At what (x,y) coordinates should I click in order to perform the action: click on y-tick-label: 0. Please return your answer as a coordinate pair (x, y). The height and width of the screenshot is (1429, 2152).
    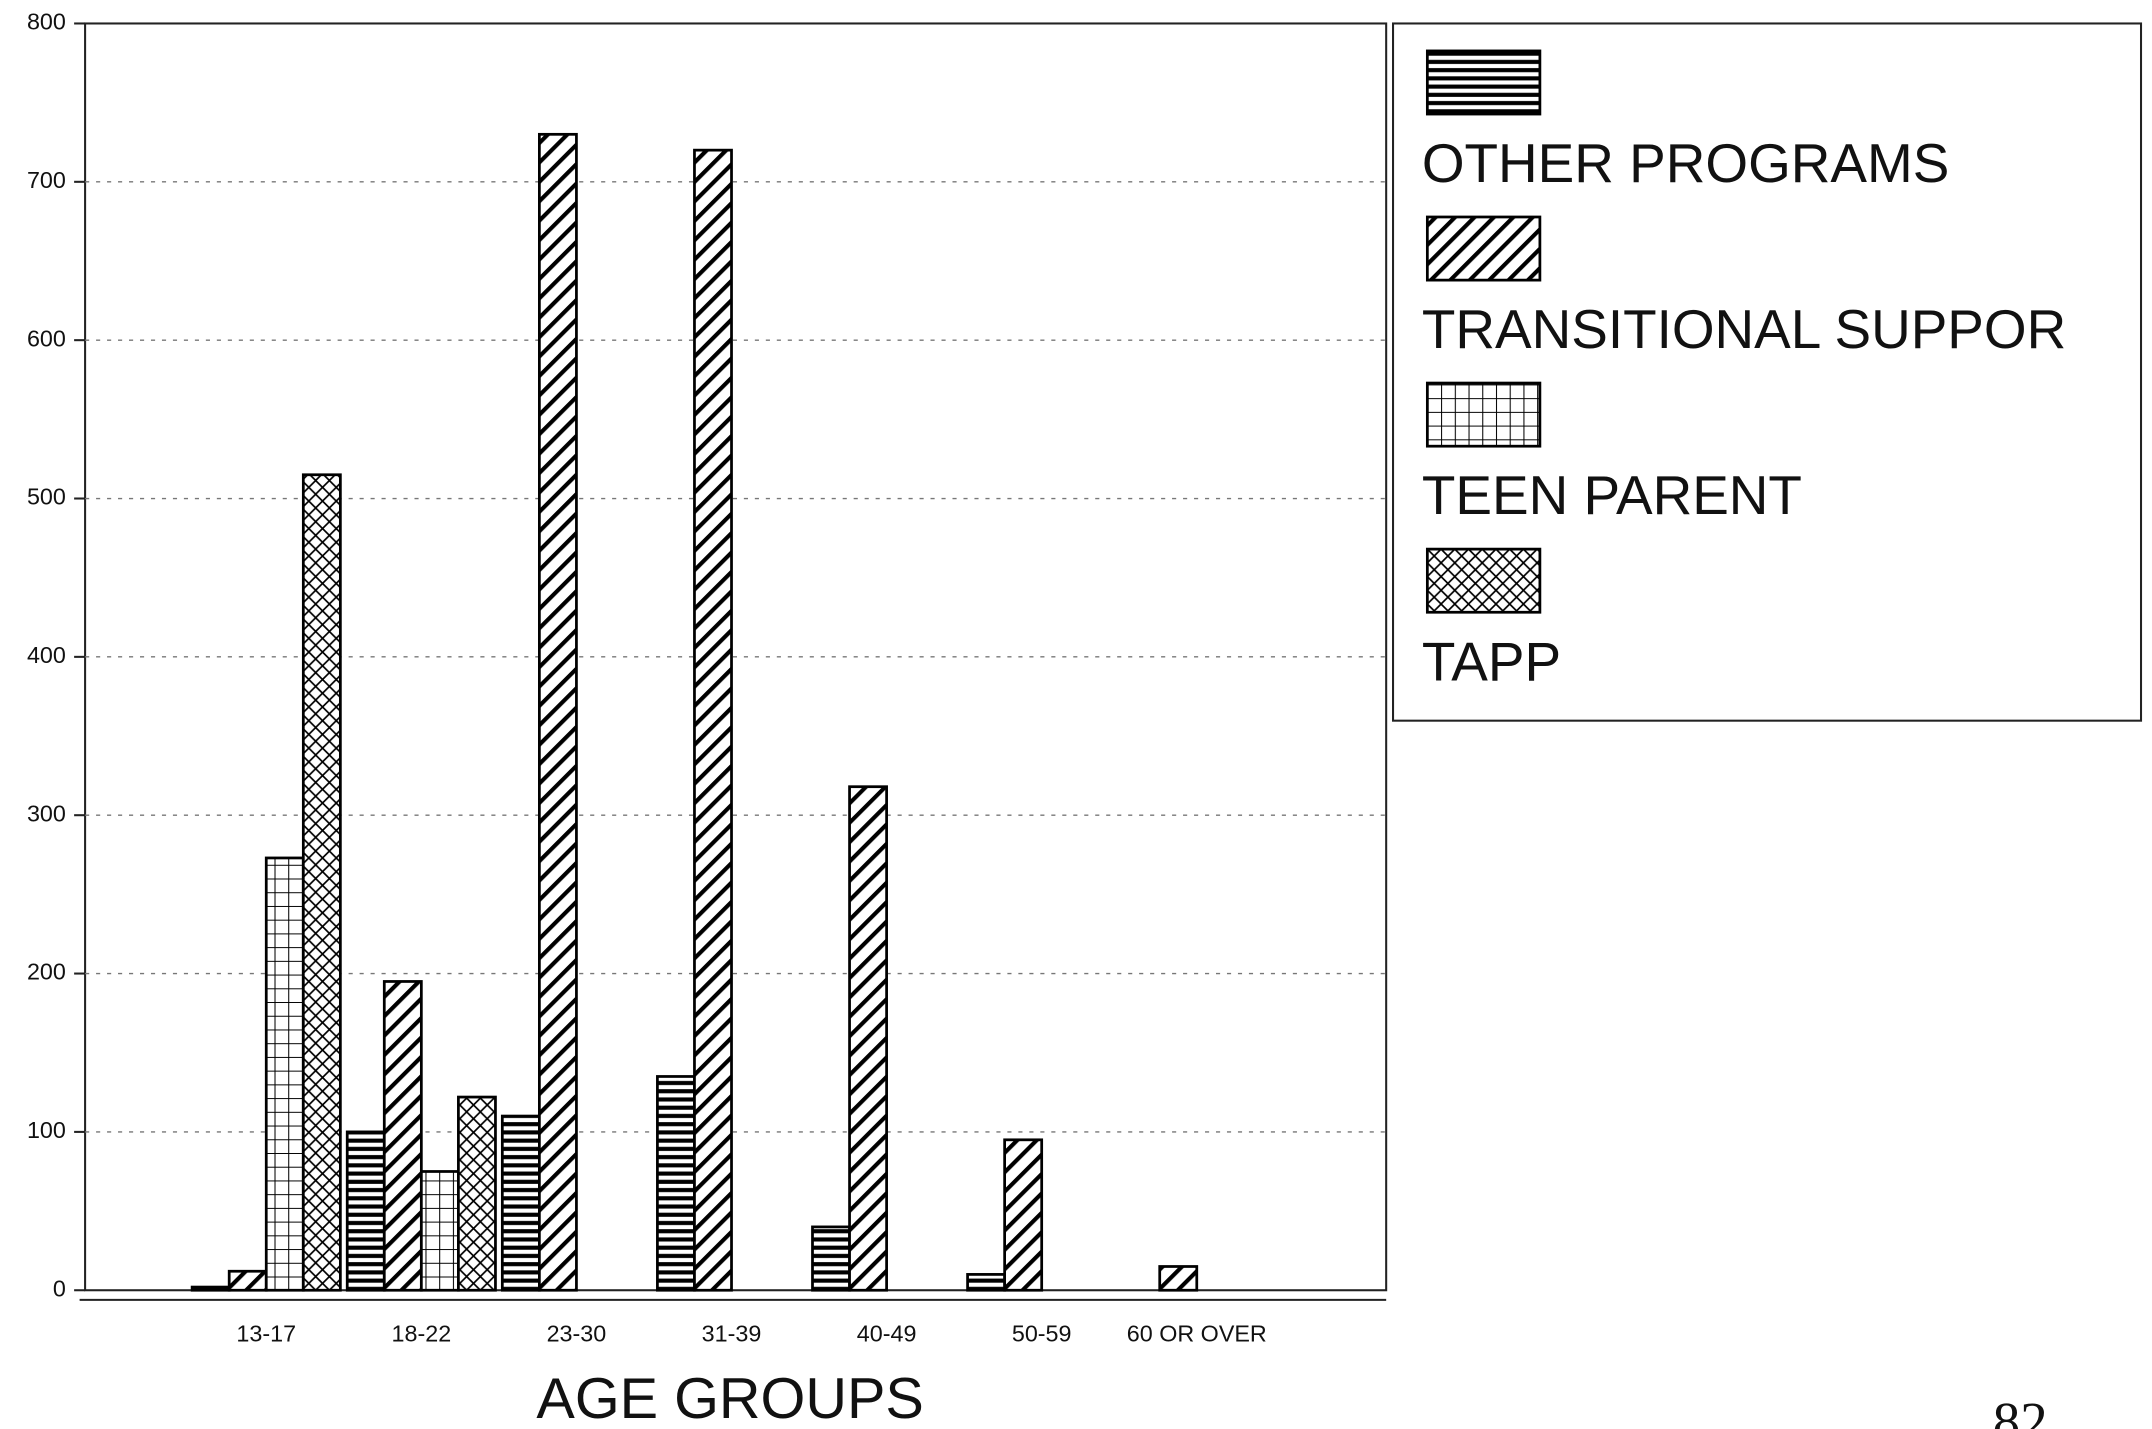
    Looking at the image, I should click on (59, 1288).